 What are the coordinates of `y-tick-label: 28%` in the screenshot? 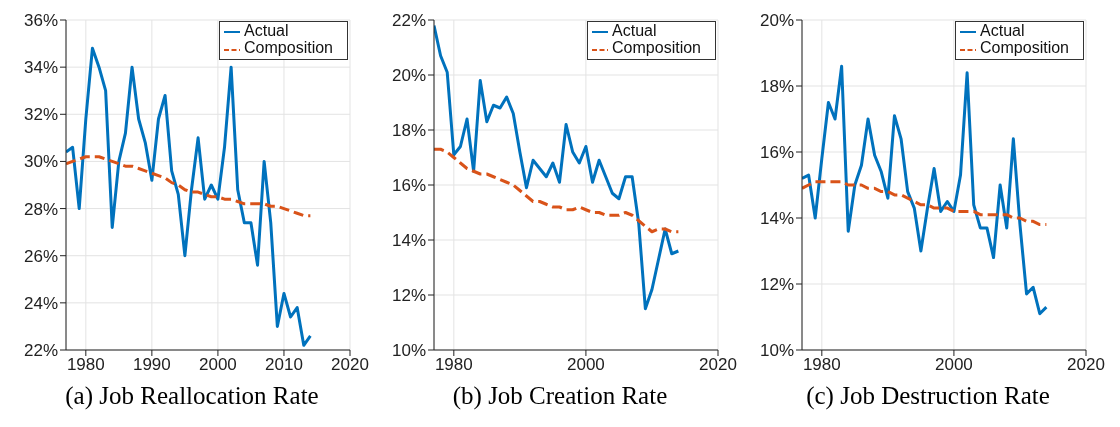 It's located at (40, 209).